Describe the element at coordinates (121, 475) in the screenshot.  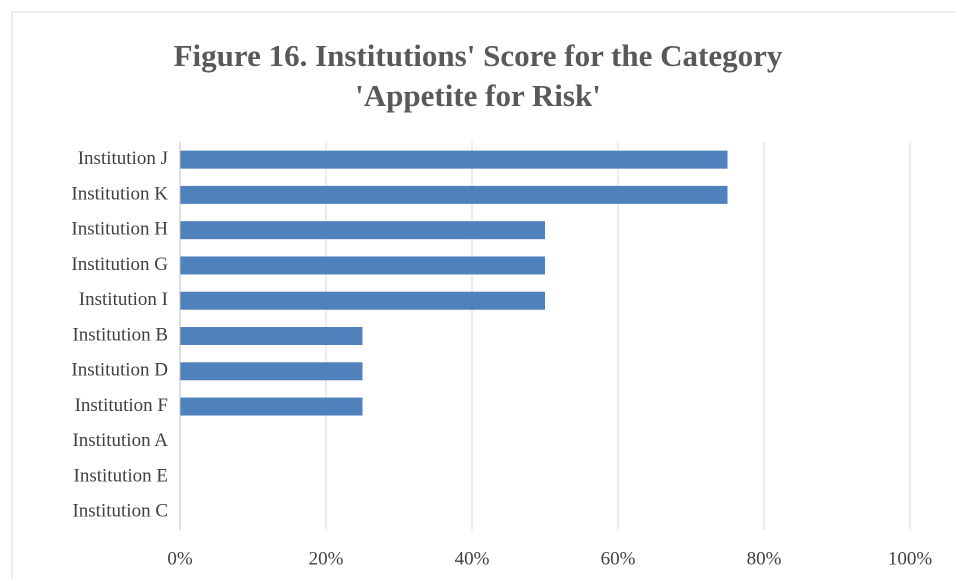
I see `y-tick-label: Institution E` at that location.